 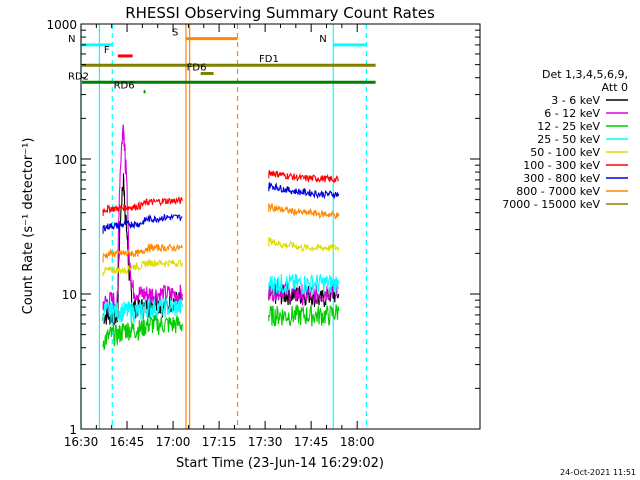 What do you see at coordinates (311, 442) in the screenshot?
I see `x-tick-label-5: 17:45` at bounding box center [311, 442].